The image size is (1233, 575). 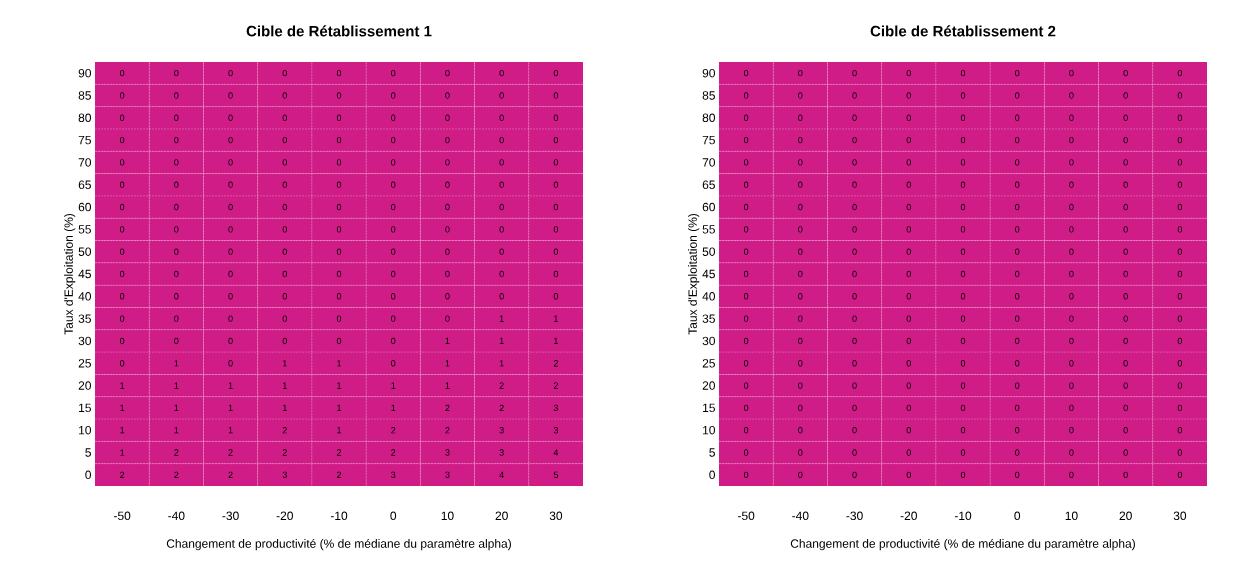 What do you see at coordinates (447, 516) in the screenshot?
I see `x-tick-label: 10` at bounding box center [447, 516].